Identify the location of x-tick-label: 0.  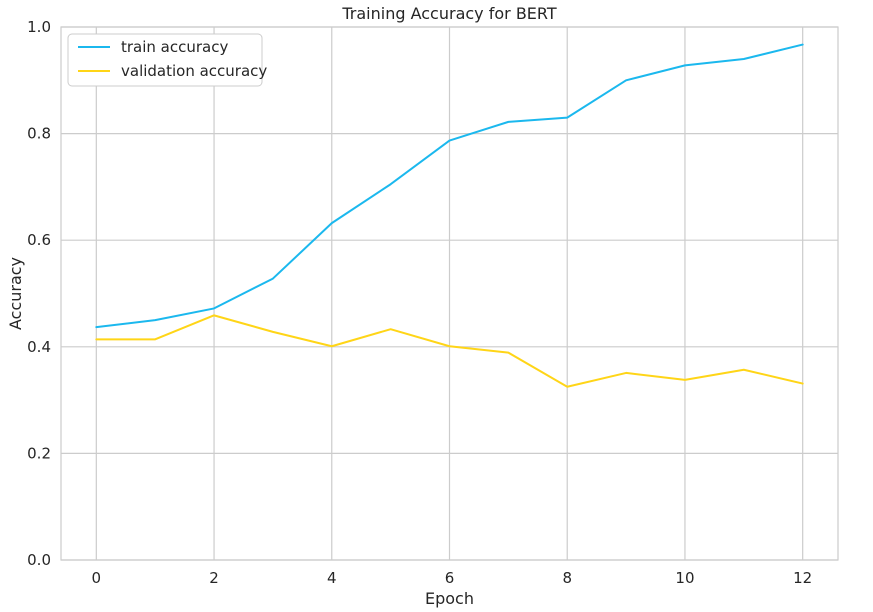
(97, 578).